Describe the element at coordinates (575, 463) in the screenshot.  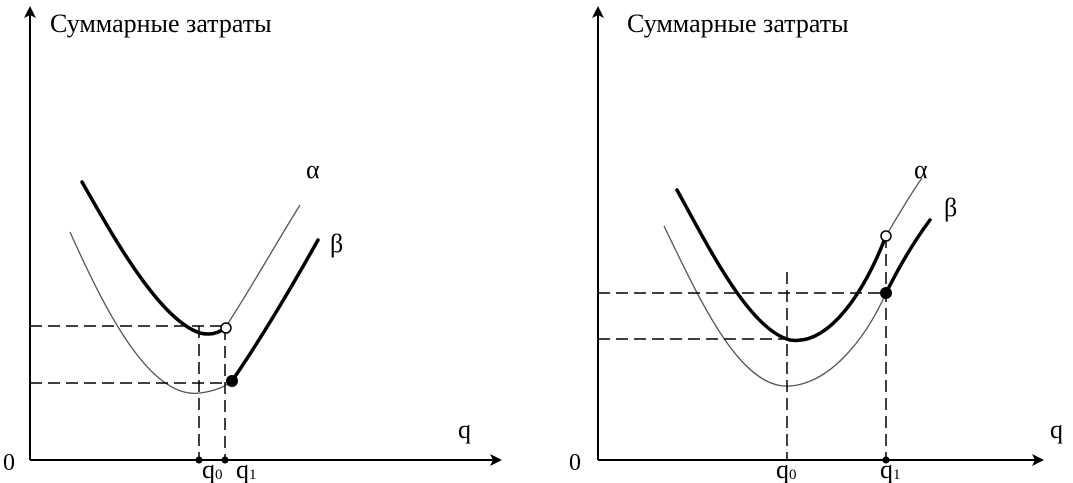
I see `right-origin-label: 0` at that location.